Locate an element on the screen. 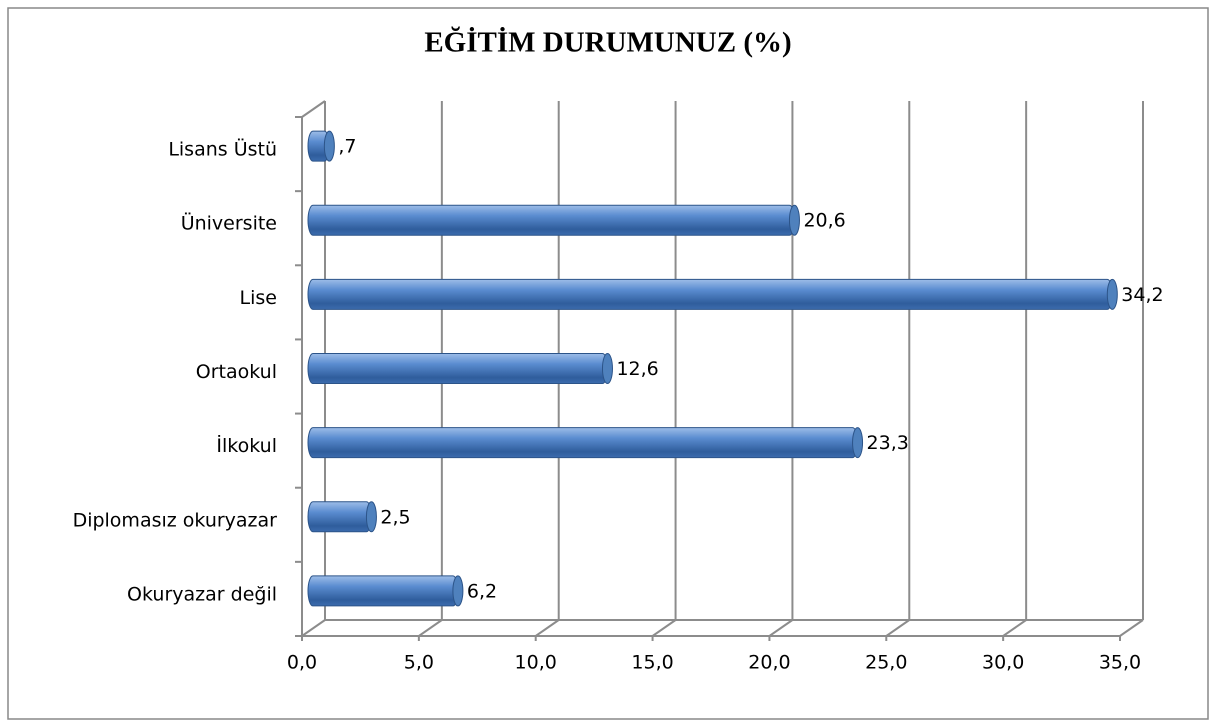 The width and height of the screenshot is (1217, 728). y-tick-label: Ortaokul is located at coordinates (236, 372).